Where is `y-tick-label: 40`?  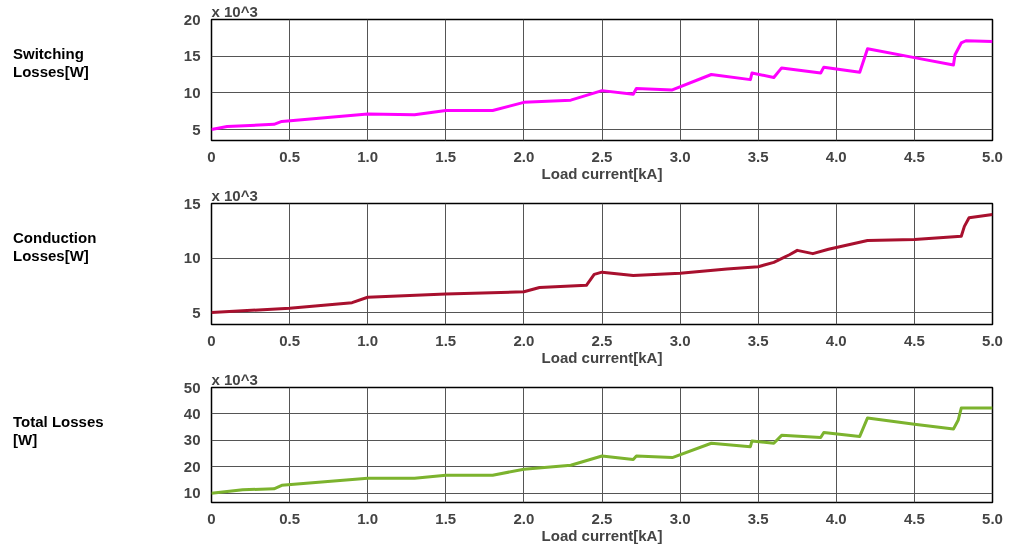
y-tick-label: 40 is located at coordinates (192, 413).